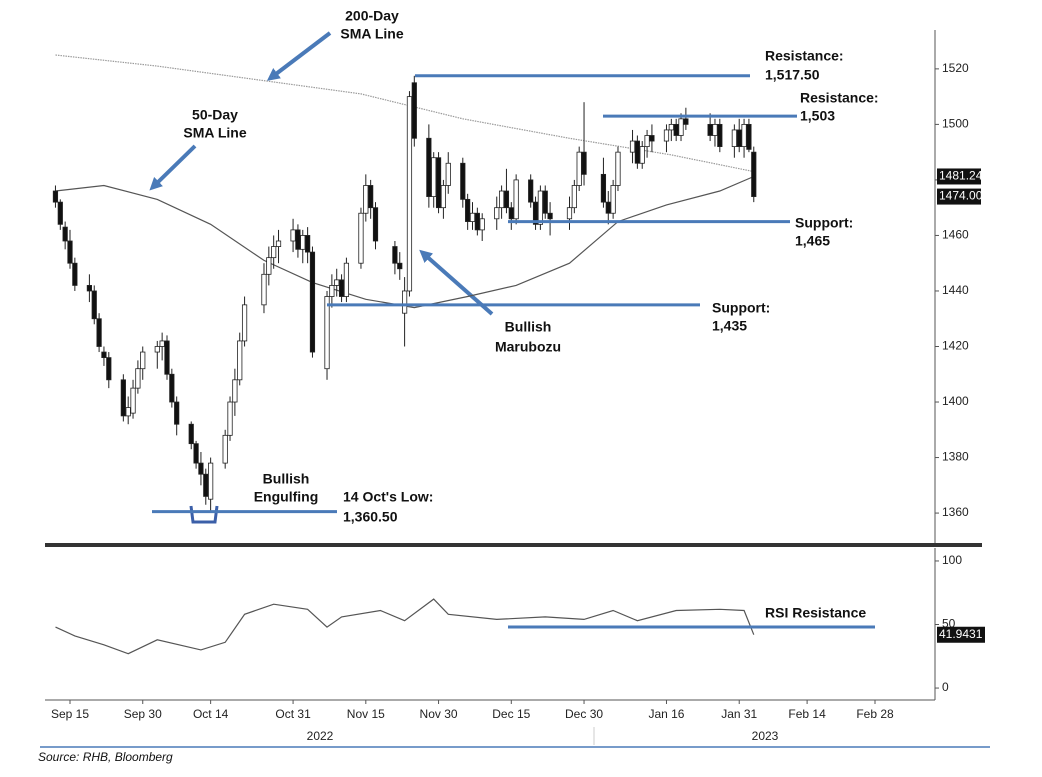  Describe the element at coordinates (955, 68) in the screenshot. I see `y-tick-label: 1520` at that location.